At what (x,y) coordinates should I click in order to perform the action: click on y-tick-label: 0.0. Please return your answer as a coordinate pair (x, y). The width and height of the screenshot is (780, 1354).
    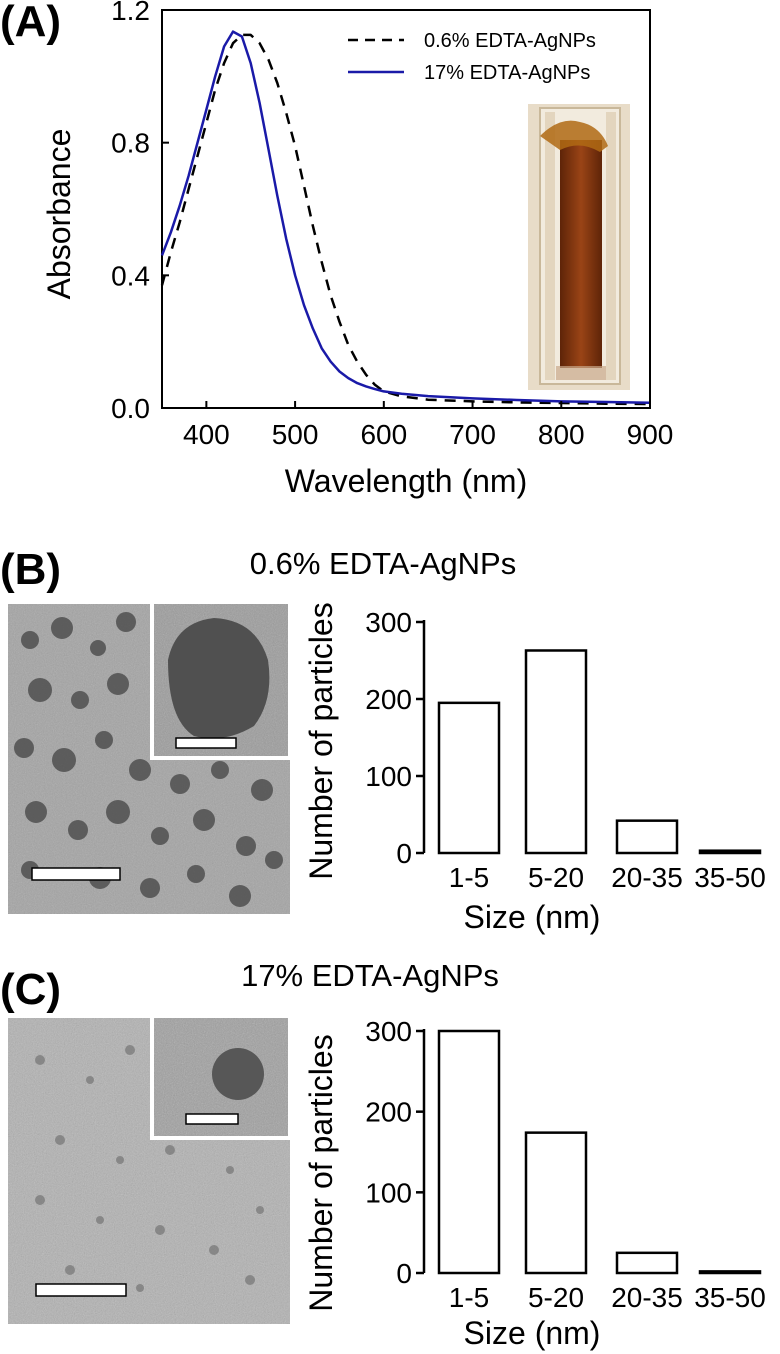
    Looking at the image, I should click on (130, 408).